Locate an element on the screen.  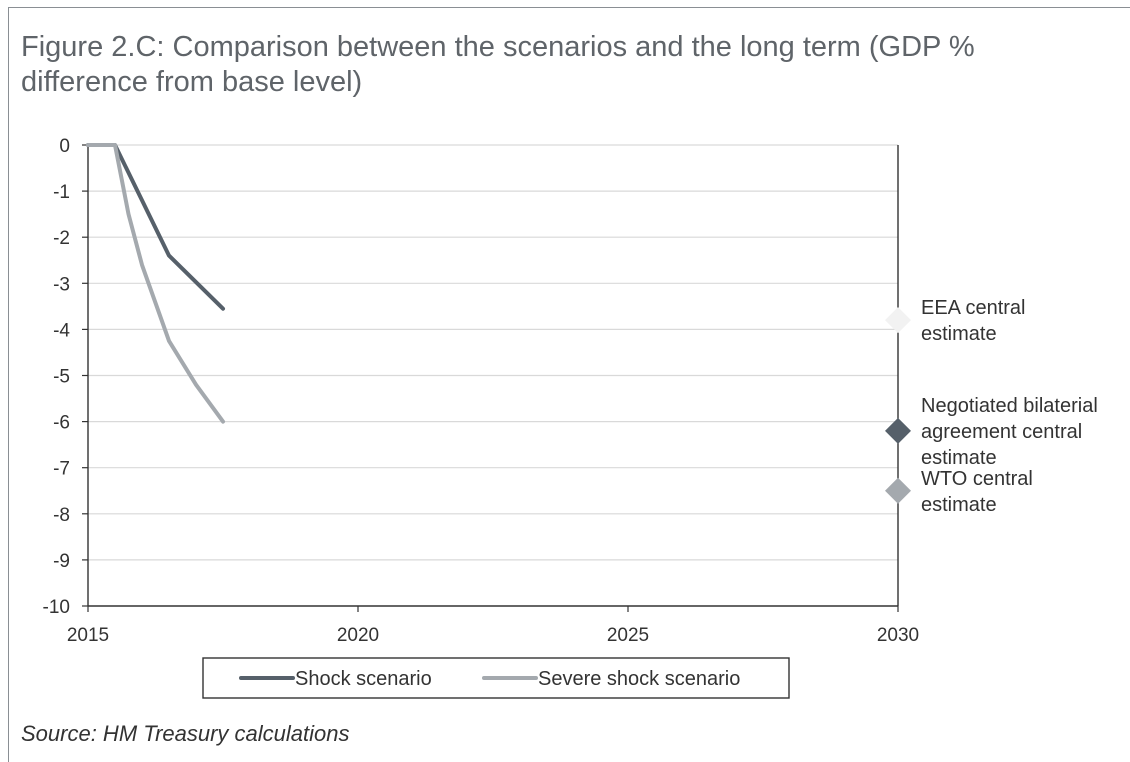
y-tick-label: -10 is located at coordinates (56, 607).